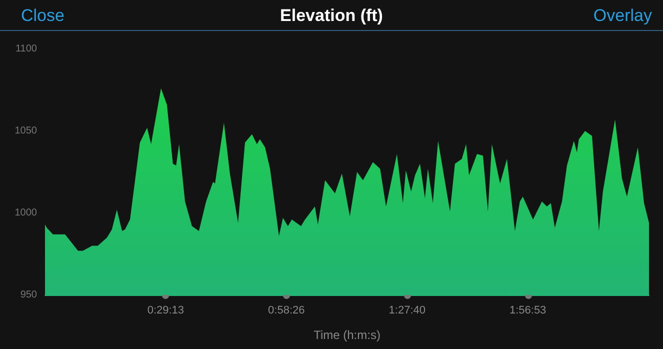 This screenshot has height=349, width=663. Describe the element at coordinates (42, 16) in the screenshot. I see `text: Close` at that location.